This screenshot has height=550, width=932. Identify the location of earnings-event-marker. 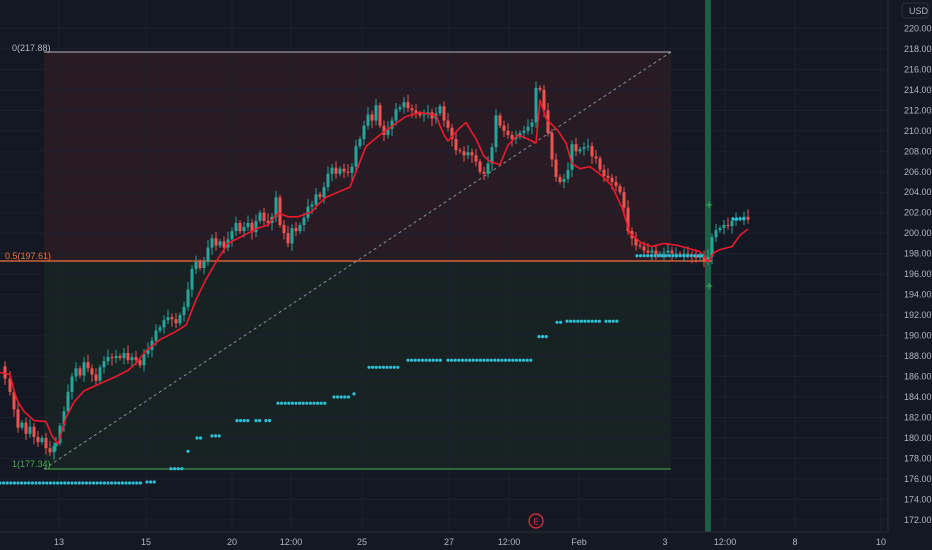
(536, 521).